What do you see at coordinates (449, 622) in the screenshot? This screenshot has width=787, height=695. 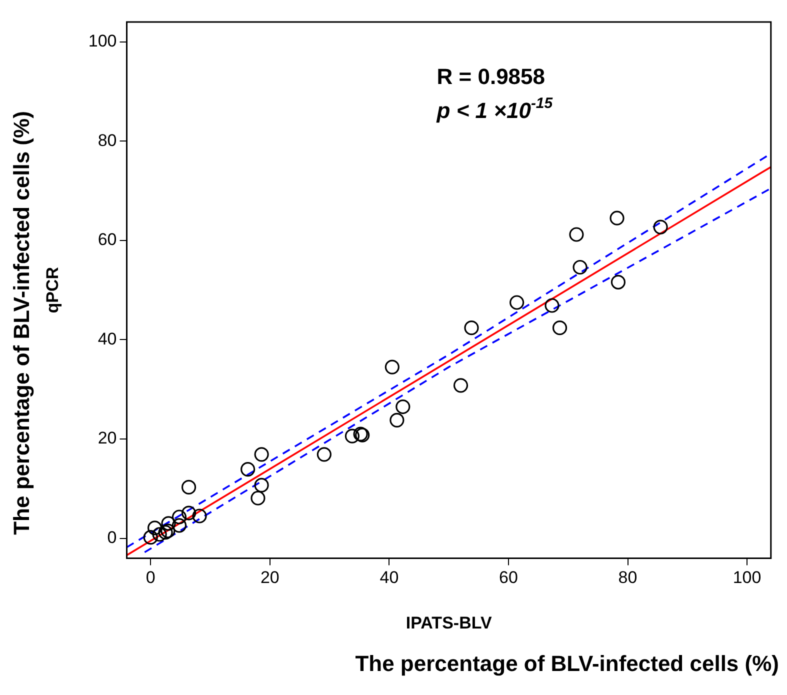 I see `x-axis-title: IPATS-BLV` at bounding box center [449, 622].